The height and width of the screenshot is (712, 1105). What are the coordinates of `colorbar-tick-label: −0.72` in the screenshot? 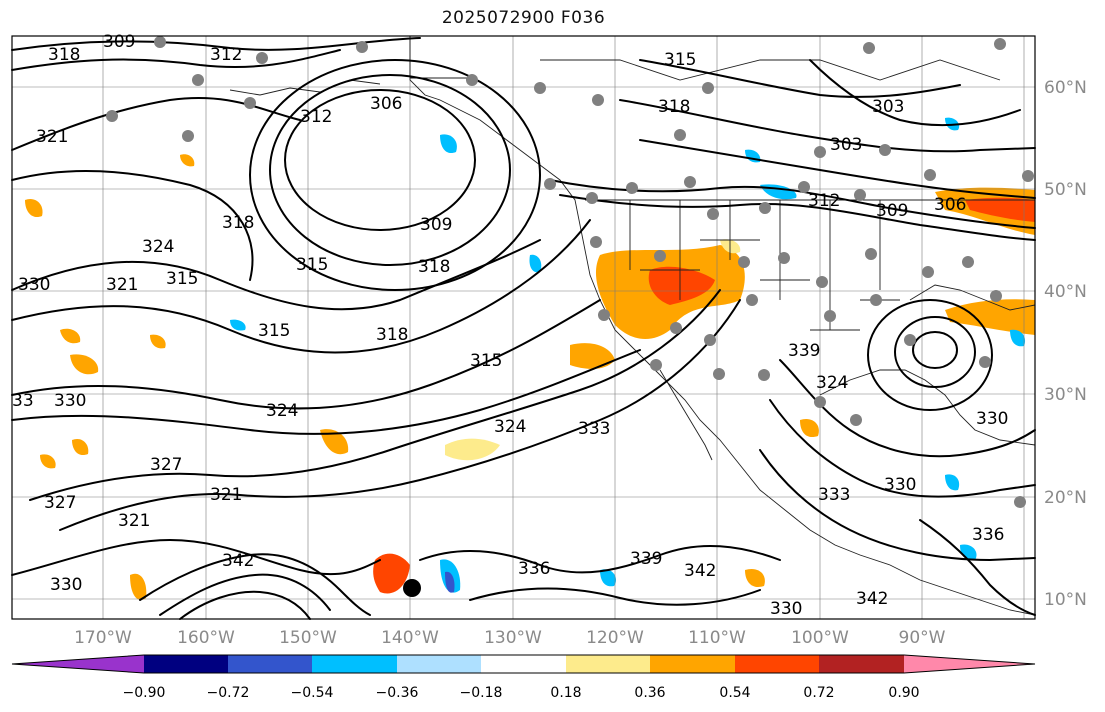 It's located at (228, 693).